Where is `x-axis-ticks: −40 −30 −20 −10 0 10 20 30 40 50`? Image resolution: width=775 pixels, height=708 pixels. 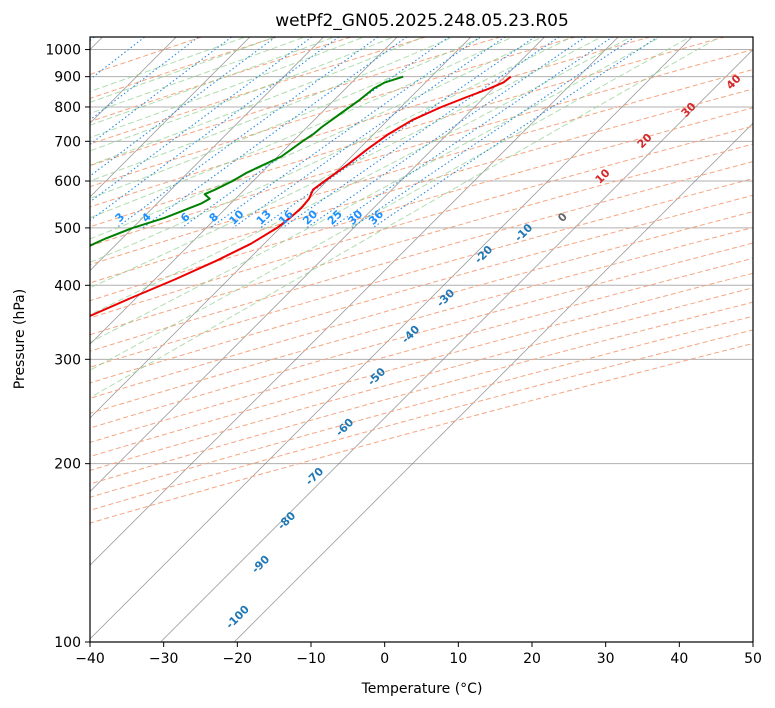
x-axis-ticks: −40 −30 −20 −10 0 10 20 30 40 50 is located at coordinates (418, 654).